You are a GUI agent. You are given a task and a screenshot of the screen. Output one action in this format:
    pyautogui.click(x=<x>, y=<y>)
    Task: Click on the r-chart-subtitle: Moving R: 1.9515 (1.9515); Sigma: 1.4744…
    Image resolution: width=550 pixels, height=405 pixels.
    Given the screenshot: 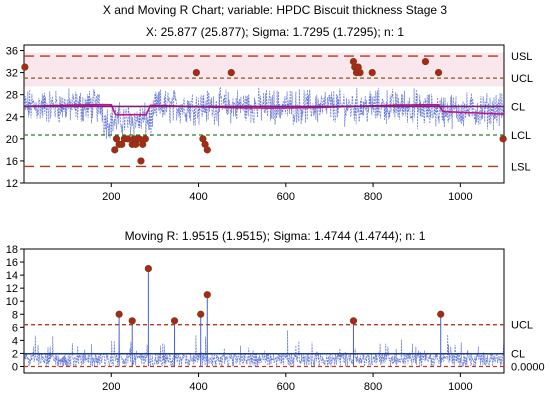 What is the action you would take?
    pyautogui.click(x=275, y=236)
    